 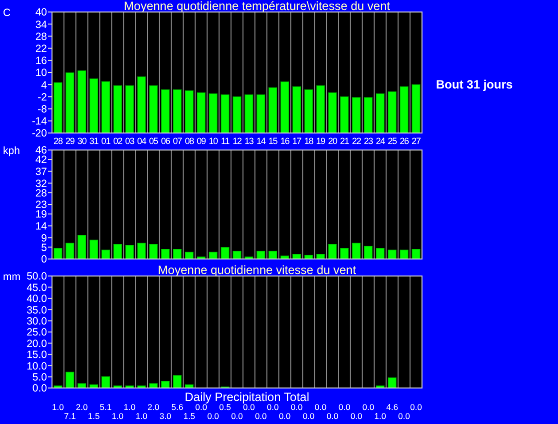 I want to click on text: Bout 31 jours, so click(x=474, y=85).